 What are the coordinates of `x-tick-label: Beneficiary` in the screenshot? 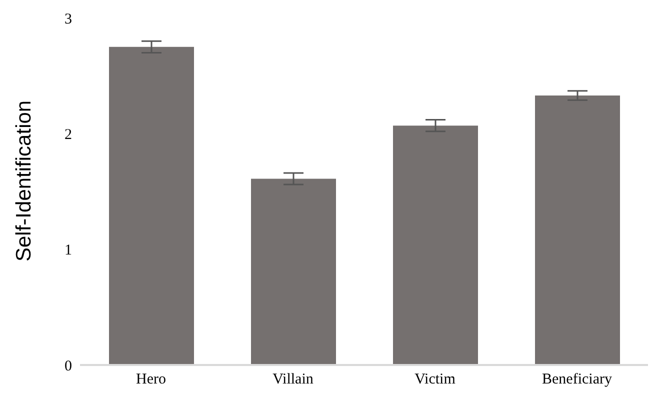 It's located at (577, 380).